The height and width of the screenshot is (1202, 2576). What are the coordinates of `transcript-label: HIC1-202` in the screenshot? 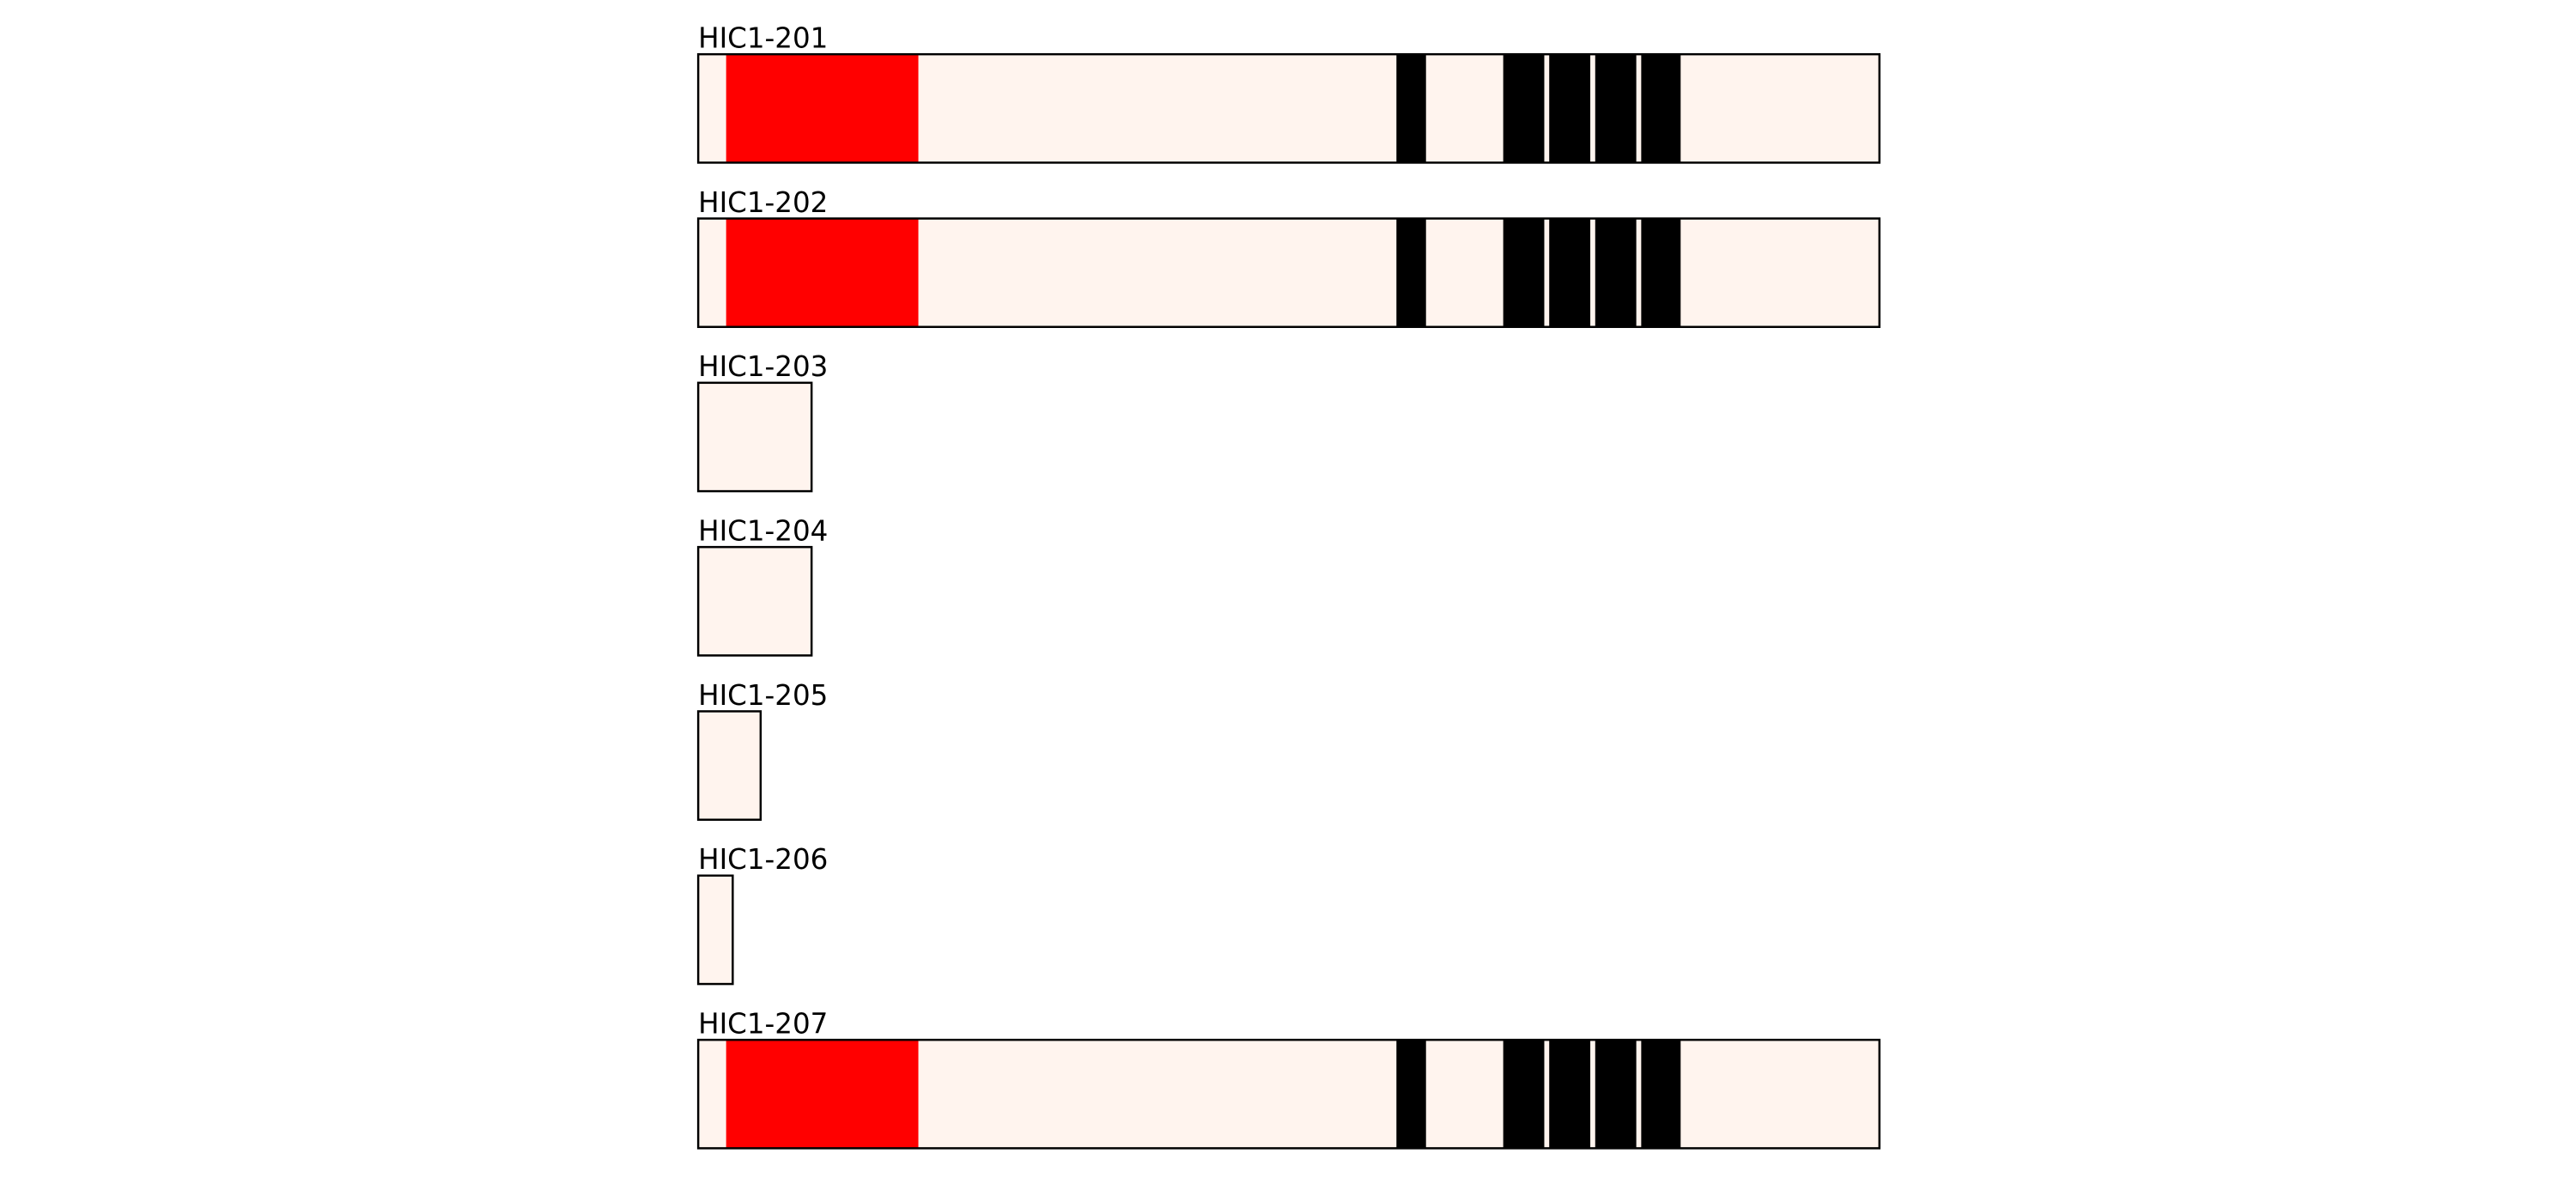 It's located at (763, 202).